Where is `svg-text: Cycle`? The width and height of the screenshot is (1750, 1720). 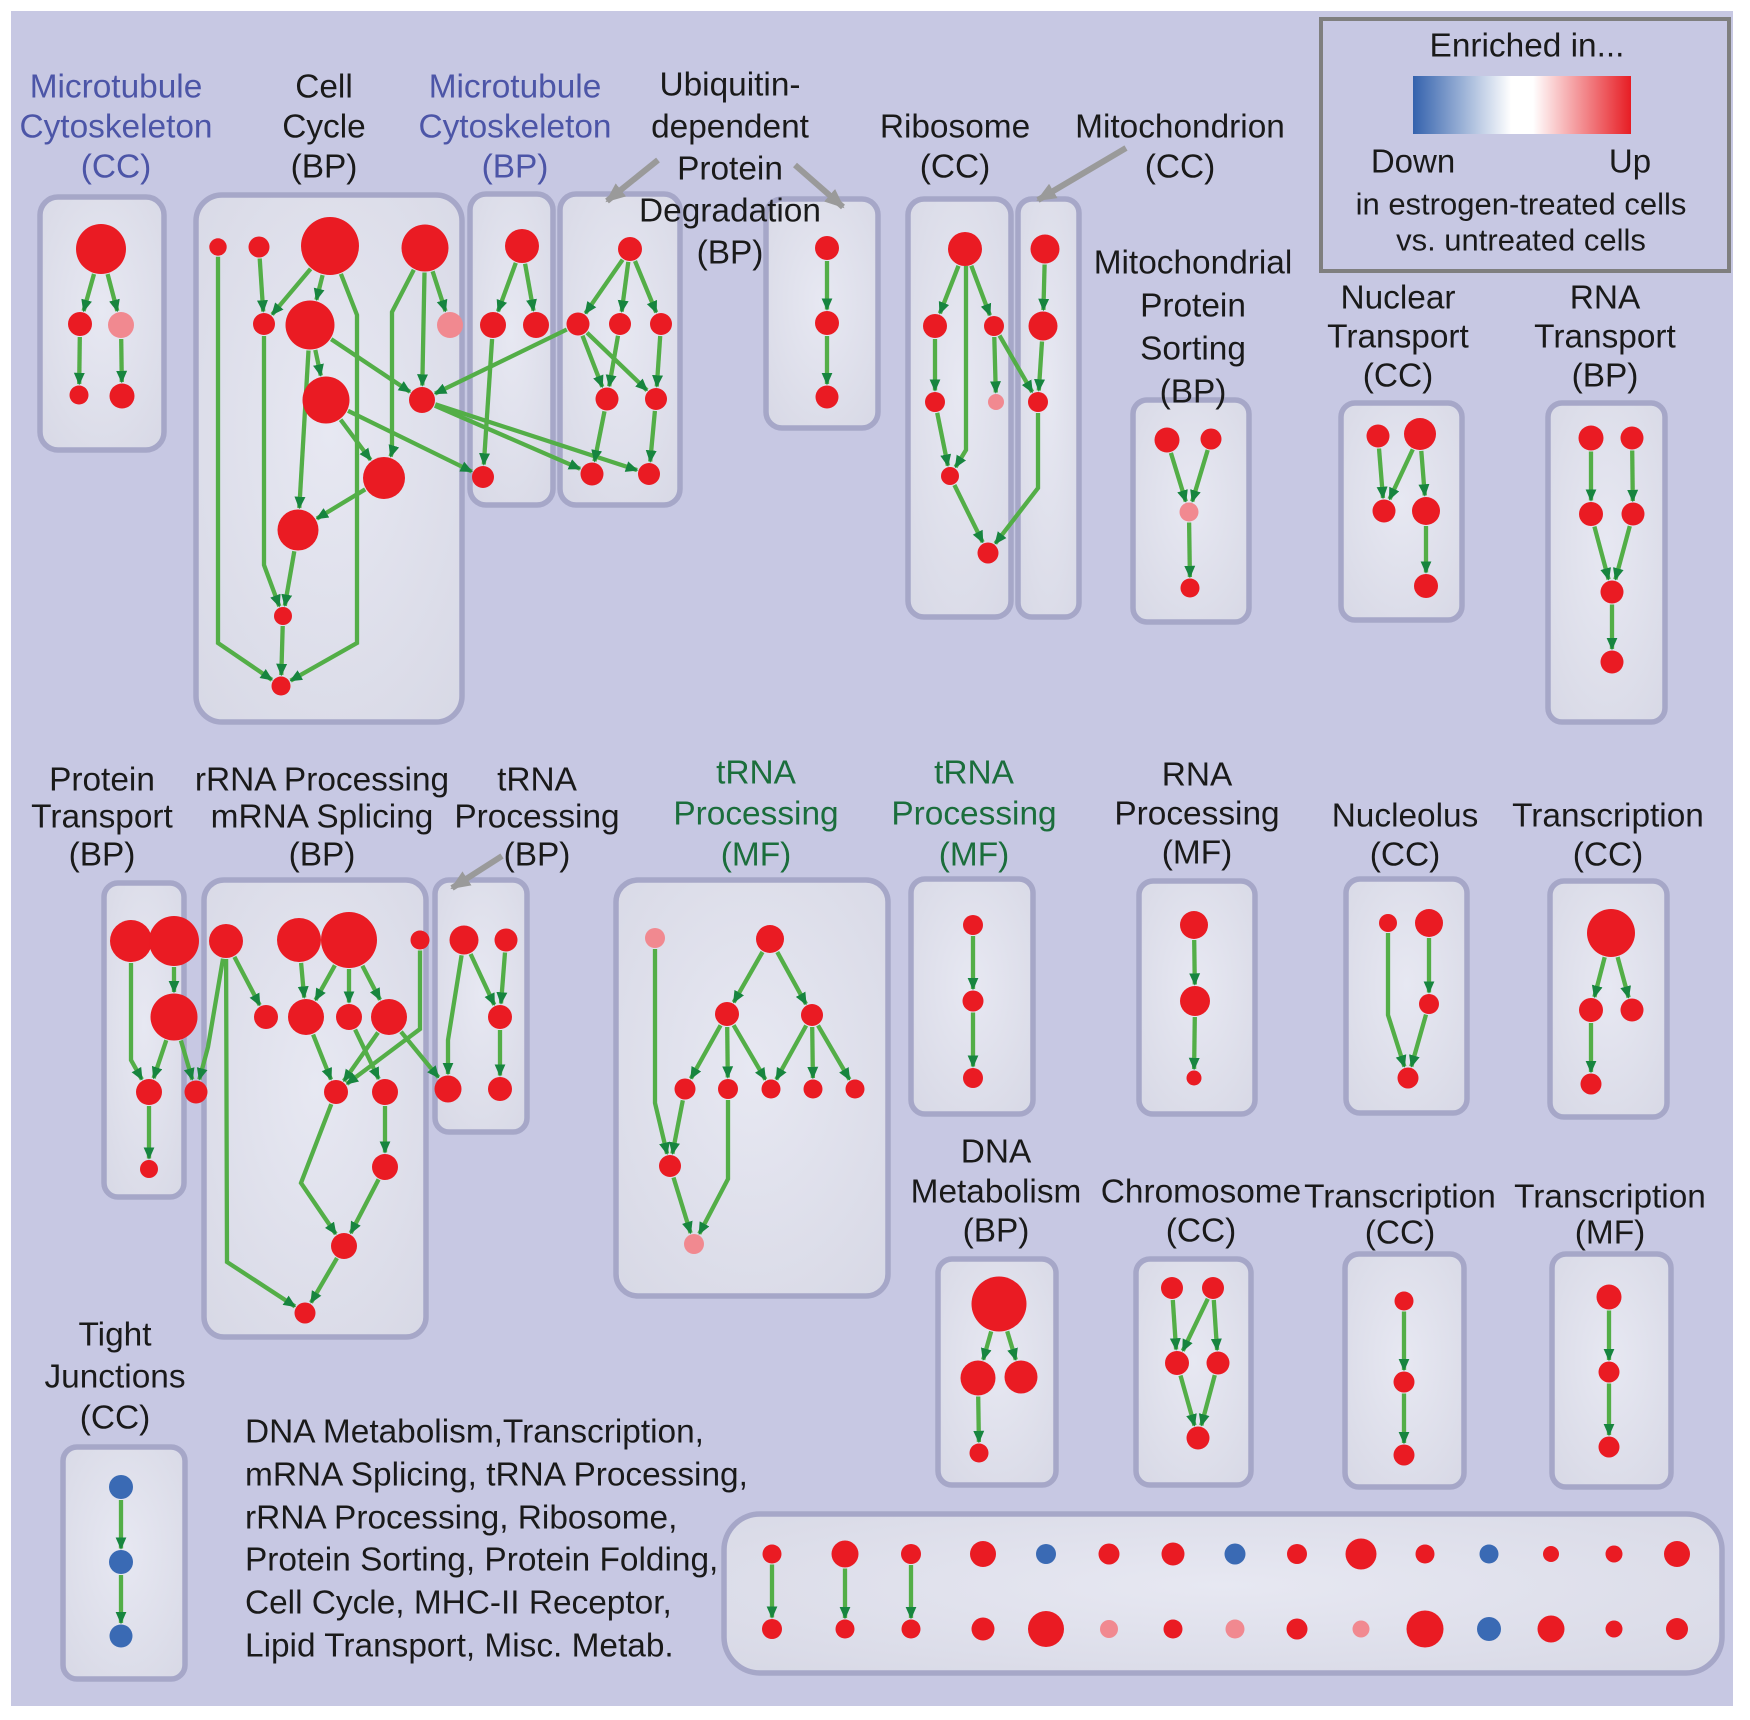
svg-text: Cycle is located at coordinates (324, 127).